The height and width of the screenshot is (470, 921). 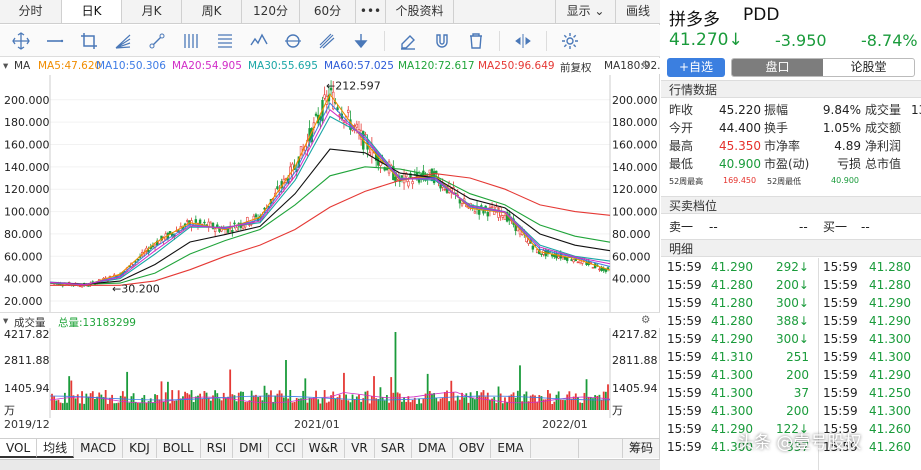 I want to click on tab-weekly-k: 周K, so click(x=212, y=11).